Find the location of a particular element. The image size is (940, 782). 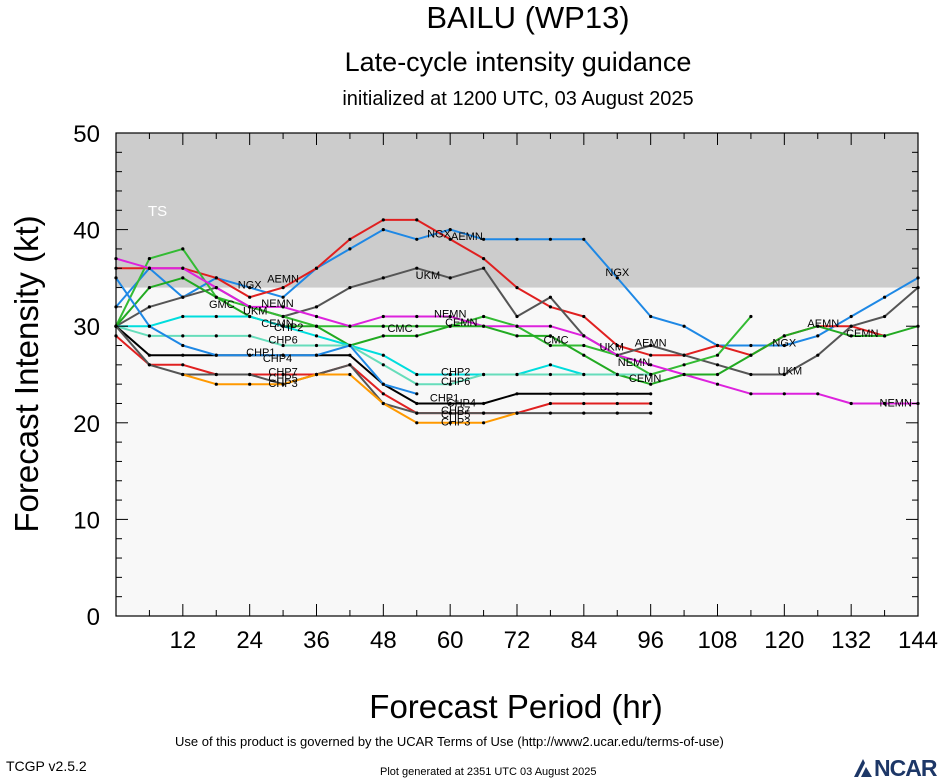

y-tick-label: 30 is located at coordinates (86, 327).